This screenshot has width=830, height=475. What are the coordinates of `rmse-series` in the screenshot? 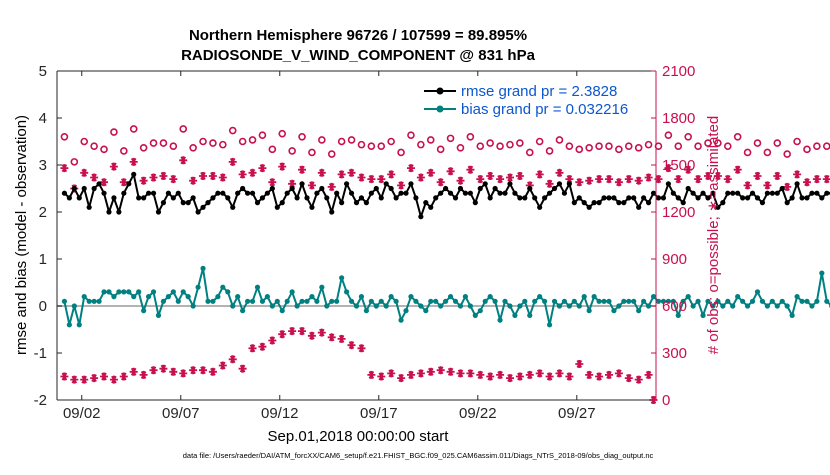 It's located at (445, 195).